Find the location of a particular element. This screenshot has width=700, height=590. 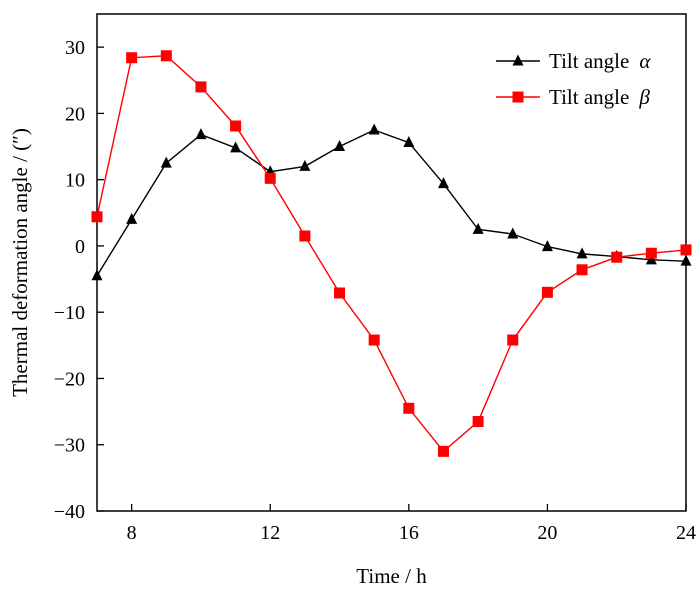

y-axis-title: Thermal deformation angle / (″) is located at coordinates (20, 262).